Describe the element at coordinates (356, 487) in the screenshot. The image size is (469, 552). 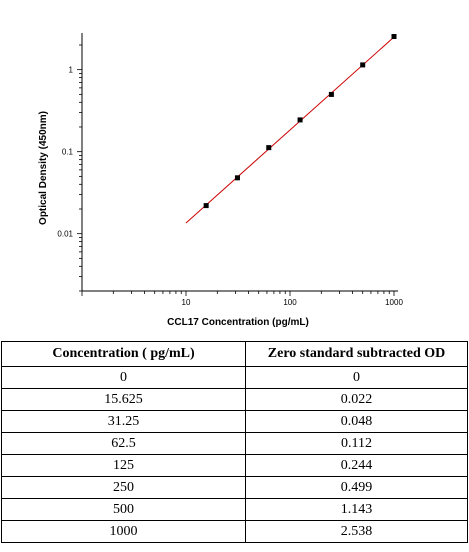
I see `table-cell-od: 0.499` at that location.